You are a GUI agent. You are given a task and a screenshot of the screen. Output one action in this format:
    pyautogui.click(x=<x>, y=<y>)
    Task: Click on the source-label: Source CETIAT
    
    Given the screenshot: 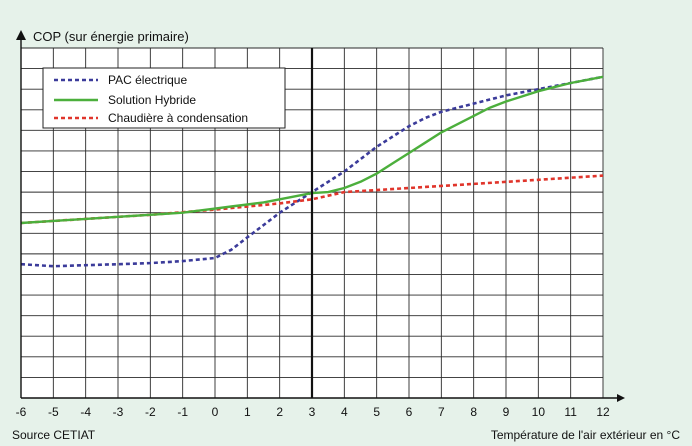 What is the action you would take?
    pyautogui.click(x=54, y=435)
    